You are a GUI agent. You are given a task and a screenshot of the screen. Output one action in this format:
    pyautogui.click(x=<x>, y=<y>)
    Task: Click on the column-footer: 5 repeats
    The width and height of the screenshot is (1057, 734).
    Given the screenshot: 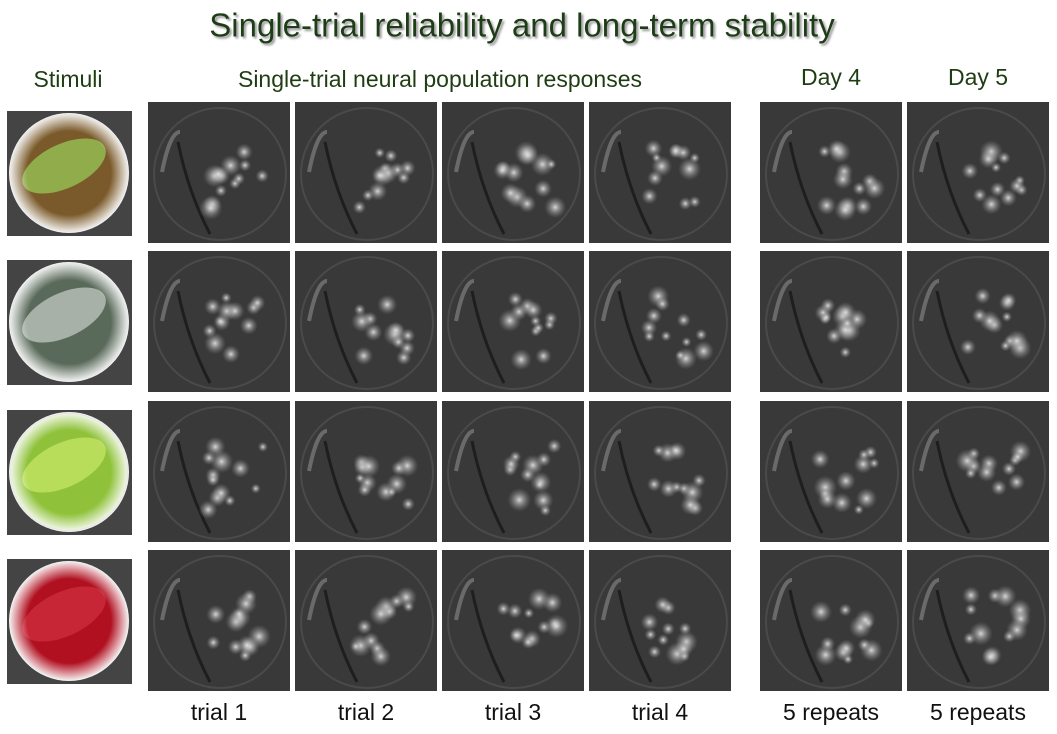 What is the action you would take?
    pyautogui.click(x=831, y=712)
    